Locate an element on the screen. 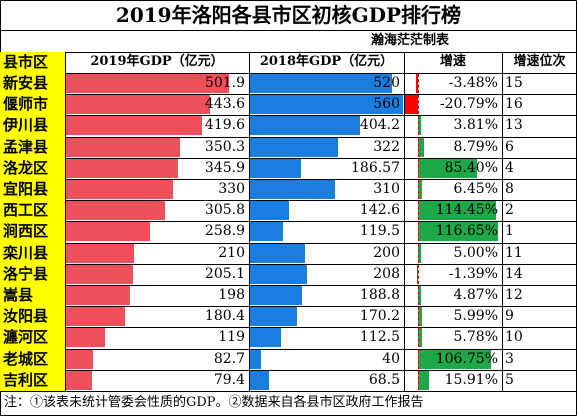 The image size is (577, 416). growth-value: 5.00% is located at coordinates (475, 252).